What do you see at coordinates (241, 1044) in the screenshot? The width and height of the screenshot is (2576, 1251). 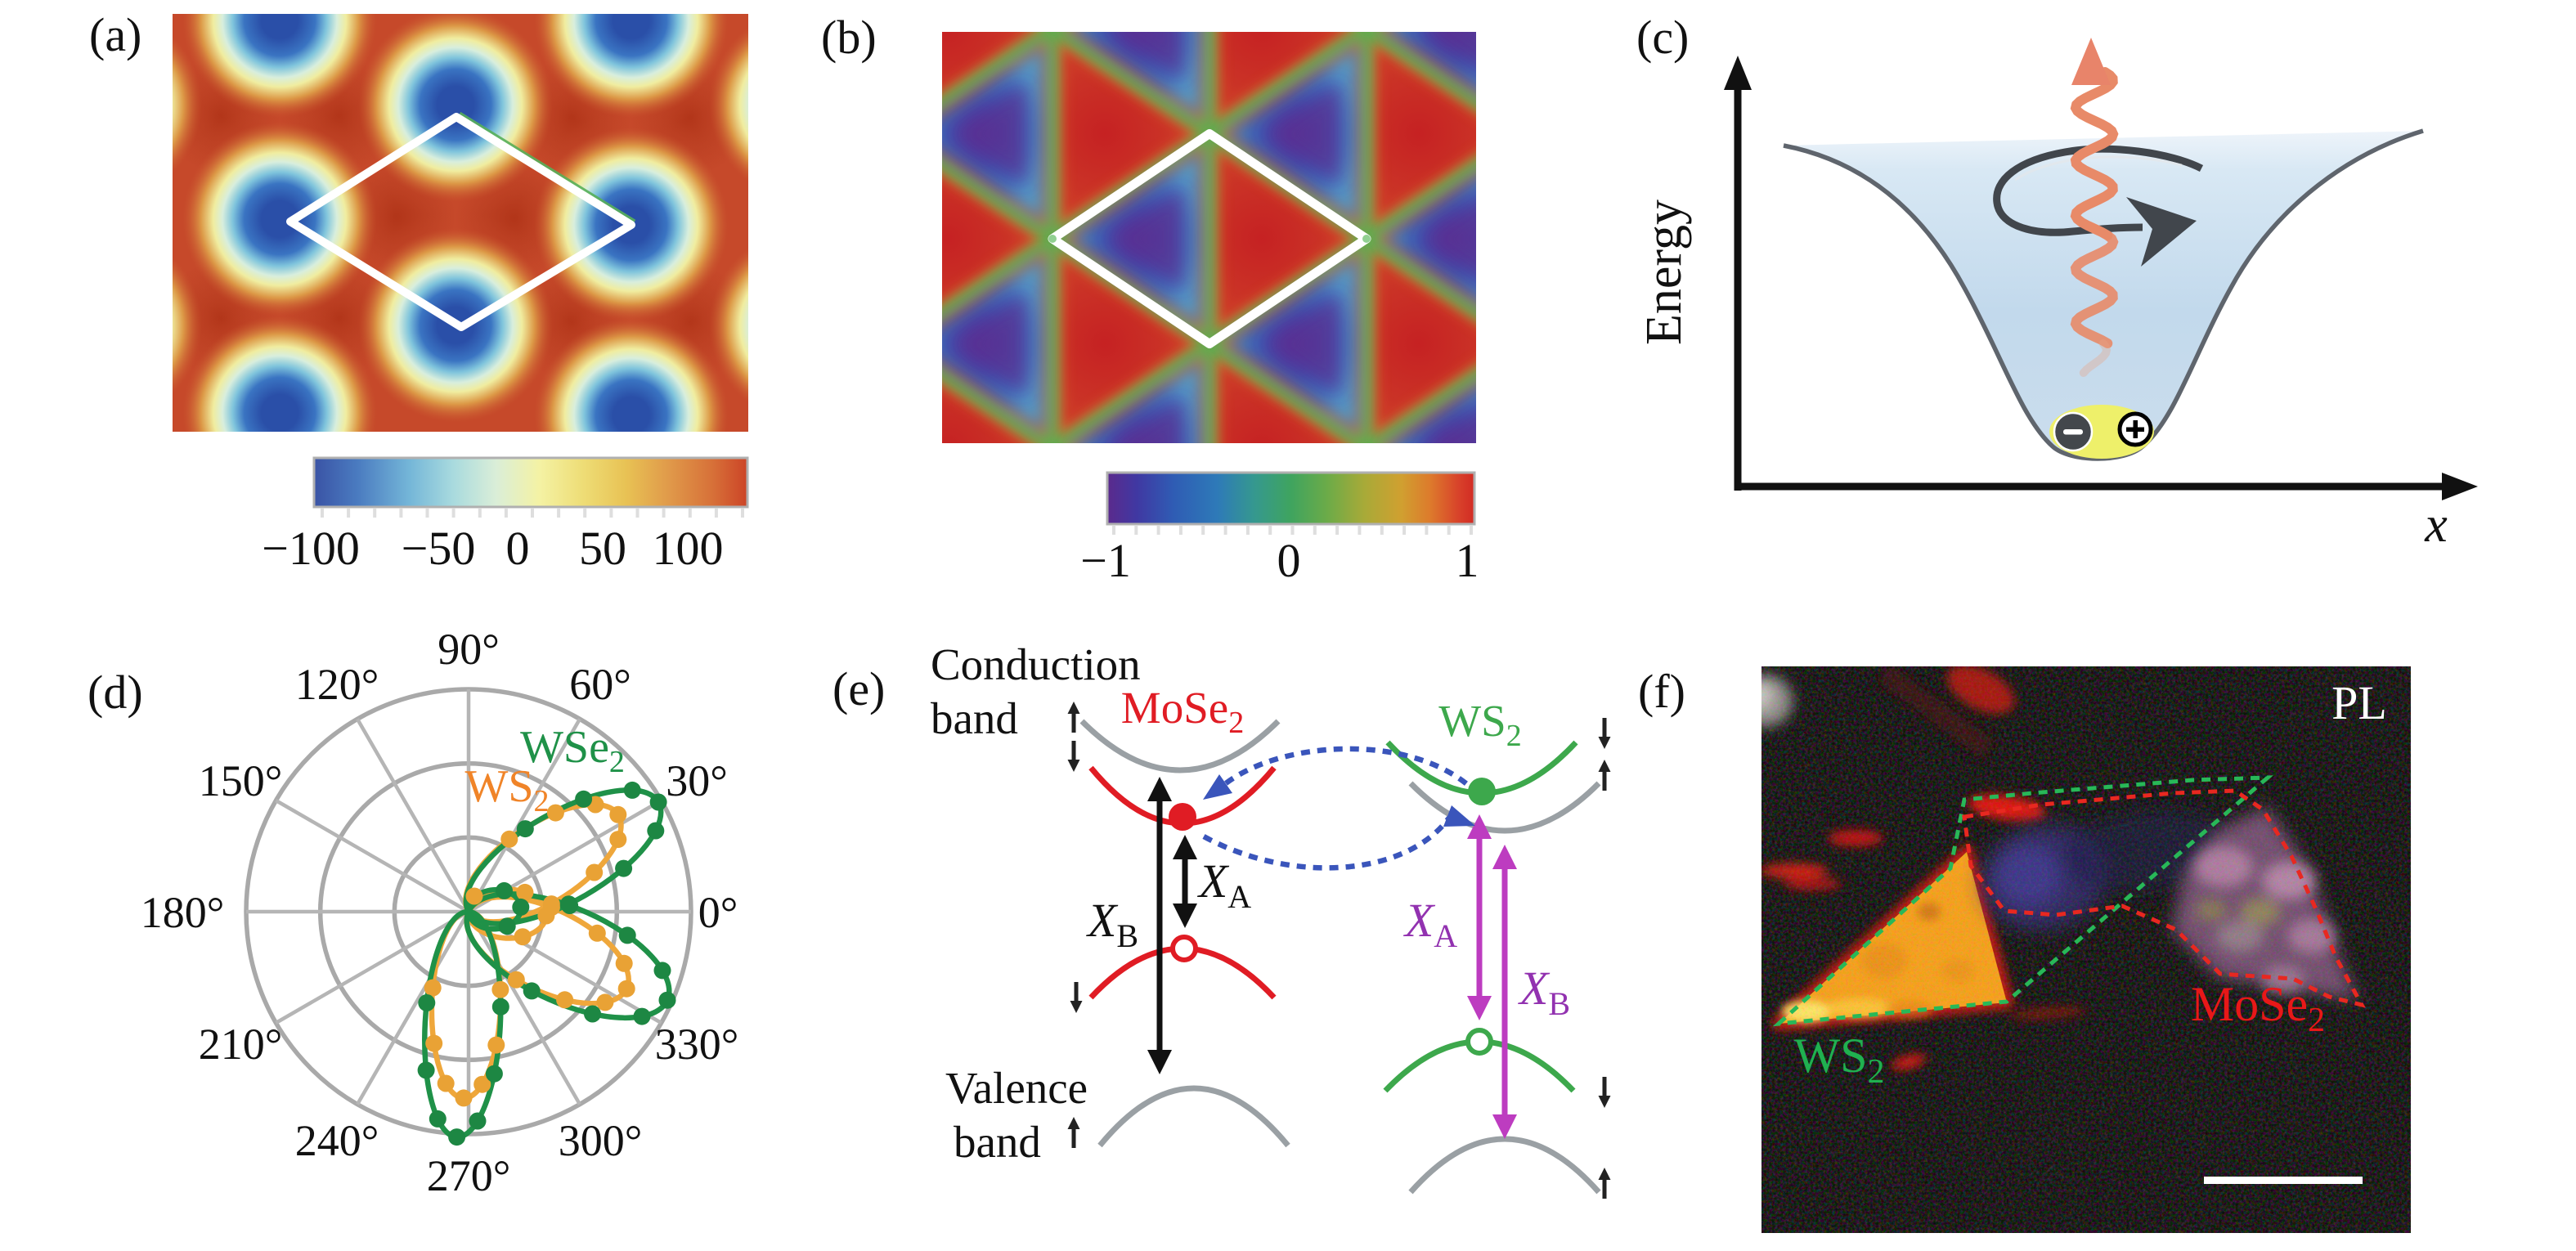 I see `svg-text: 210°` at bounding box center [241, 1044].